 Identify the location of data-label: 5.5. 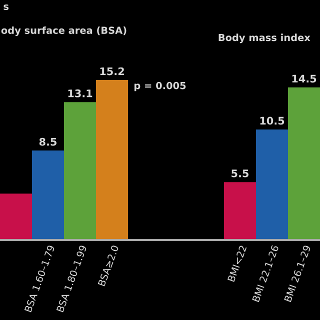
(240, 174).